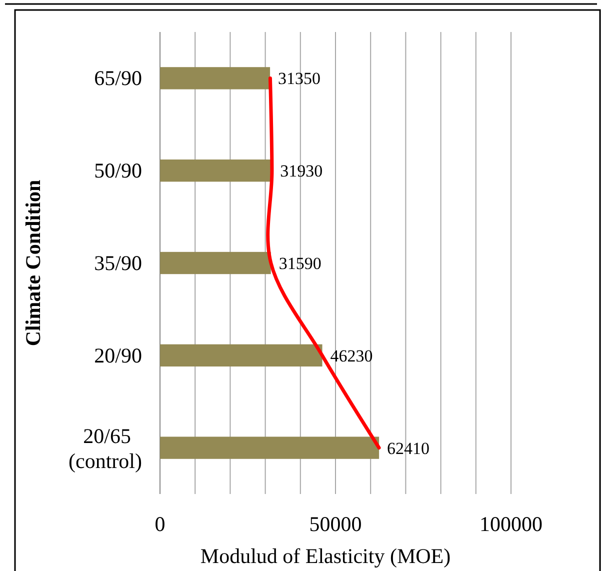 Image resolution: width=601 pixels, height=571 pixels. I want to click on data-label: 31930, so click(301, 171).